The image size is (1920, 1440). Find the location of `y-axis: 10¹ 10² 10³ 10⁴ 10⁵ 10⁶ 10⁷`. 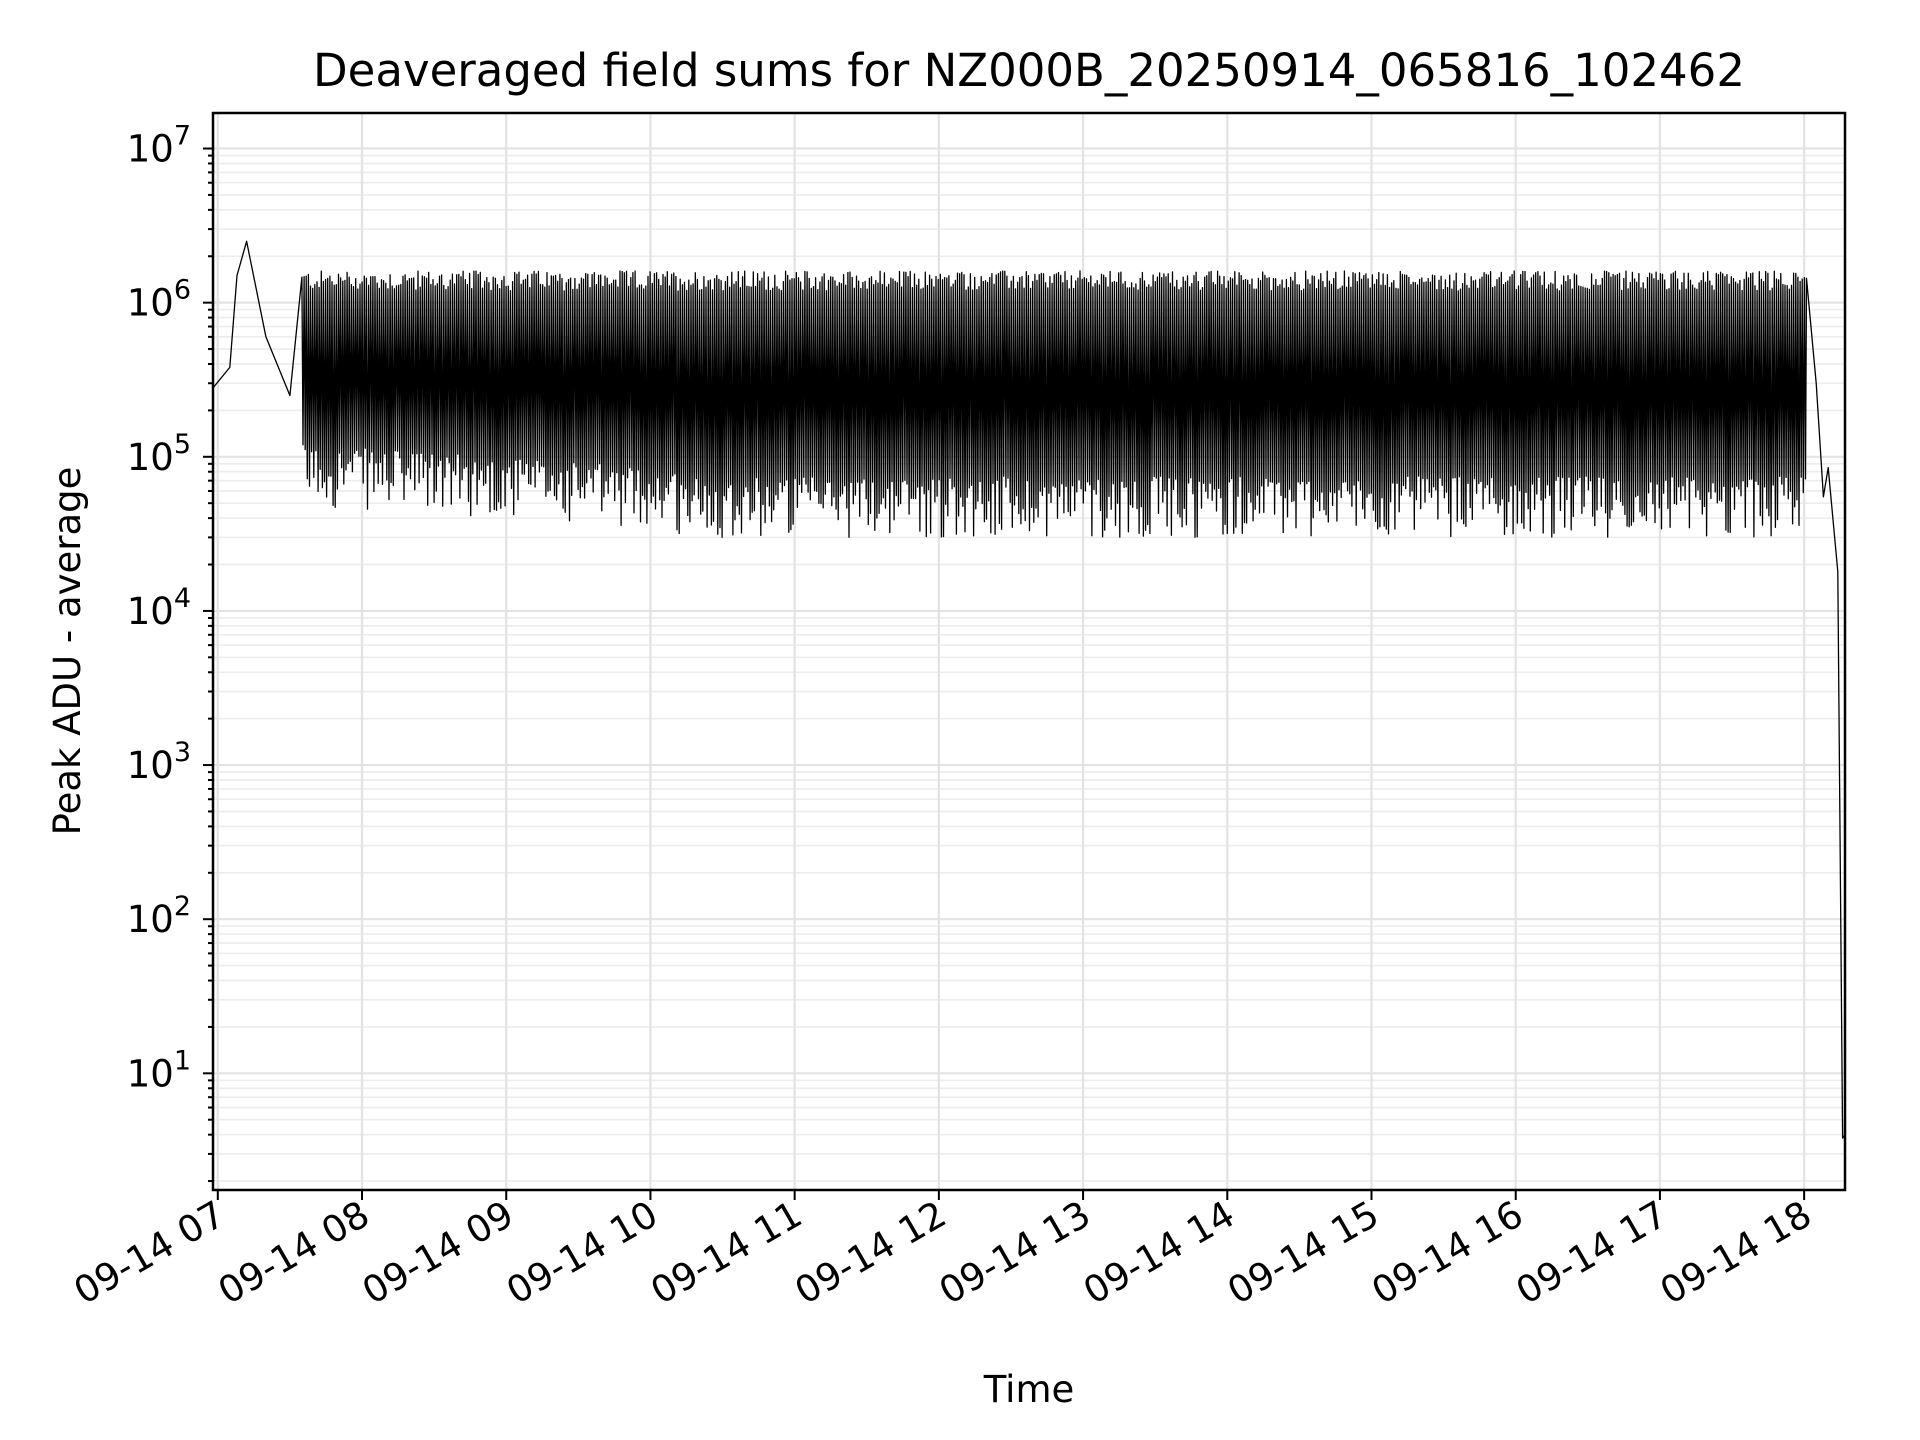

y-axis: 10¹ 10² 10³ 10⁴ 10⁵ 10⁶ 10⁷ is located at coordinates (170, 652).